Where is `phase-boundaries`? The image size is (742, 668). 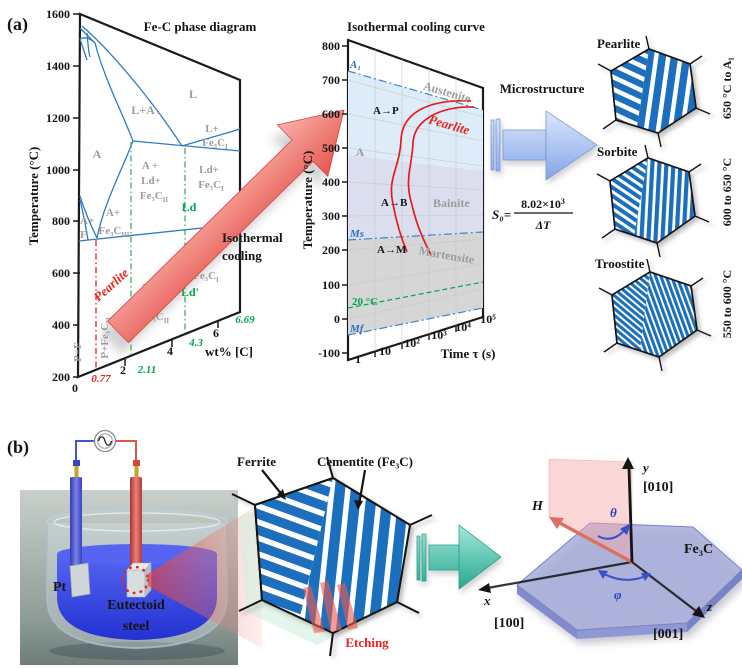
phase-boundaries is located at coordinates (159, 133).